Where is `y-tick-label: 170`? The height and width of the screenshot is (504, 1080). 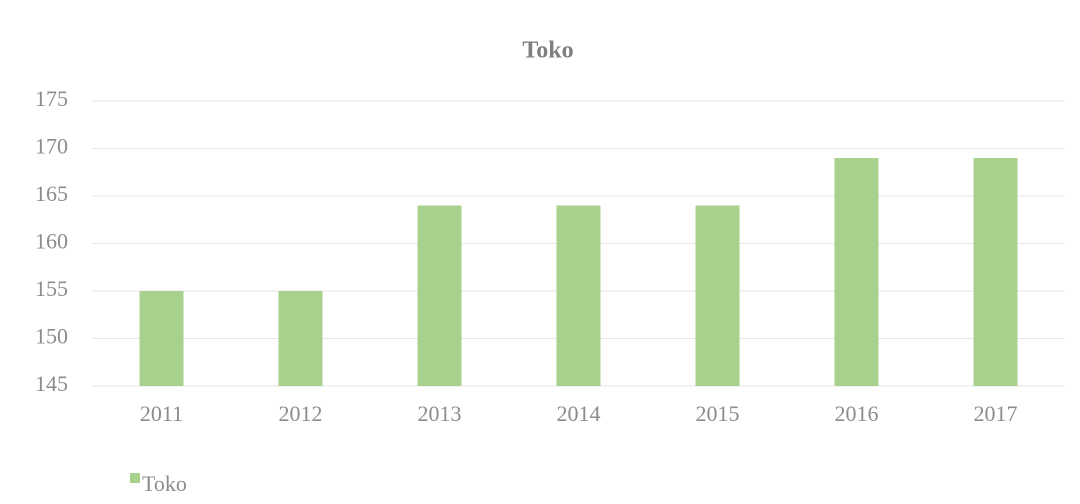
y-tick-label: 170 is located at coordinates (51, 146).